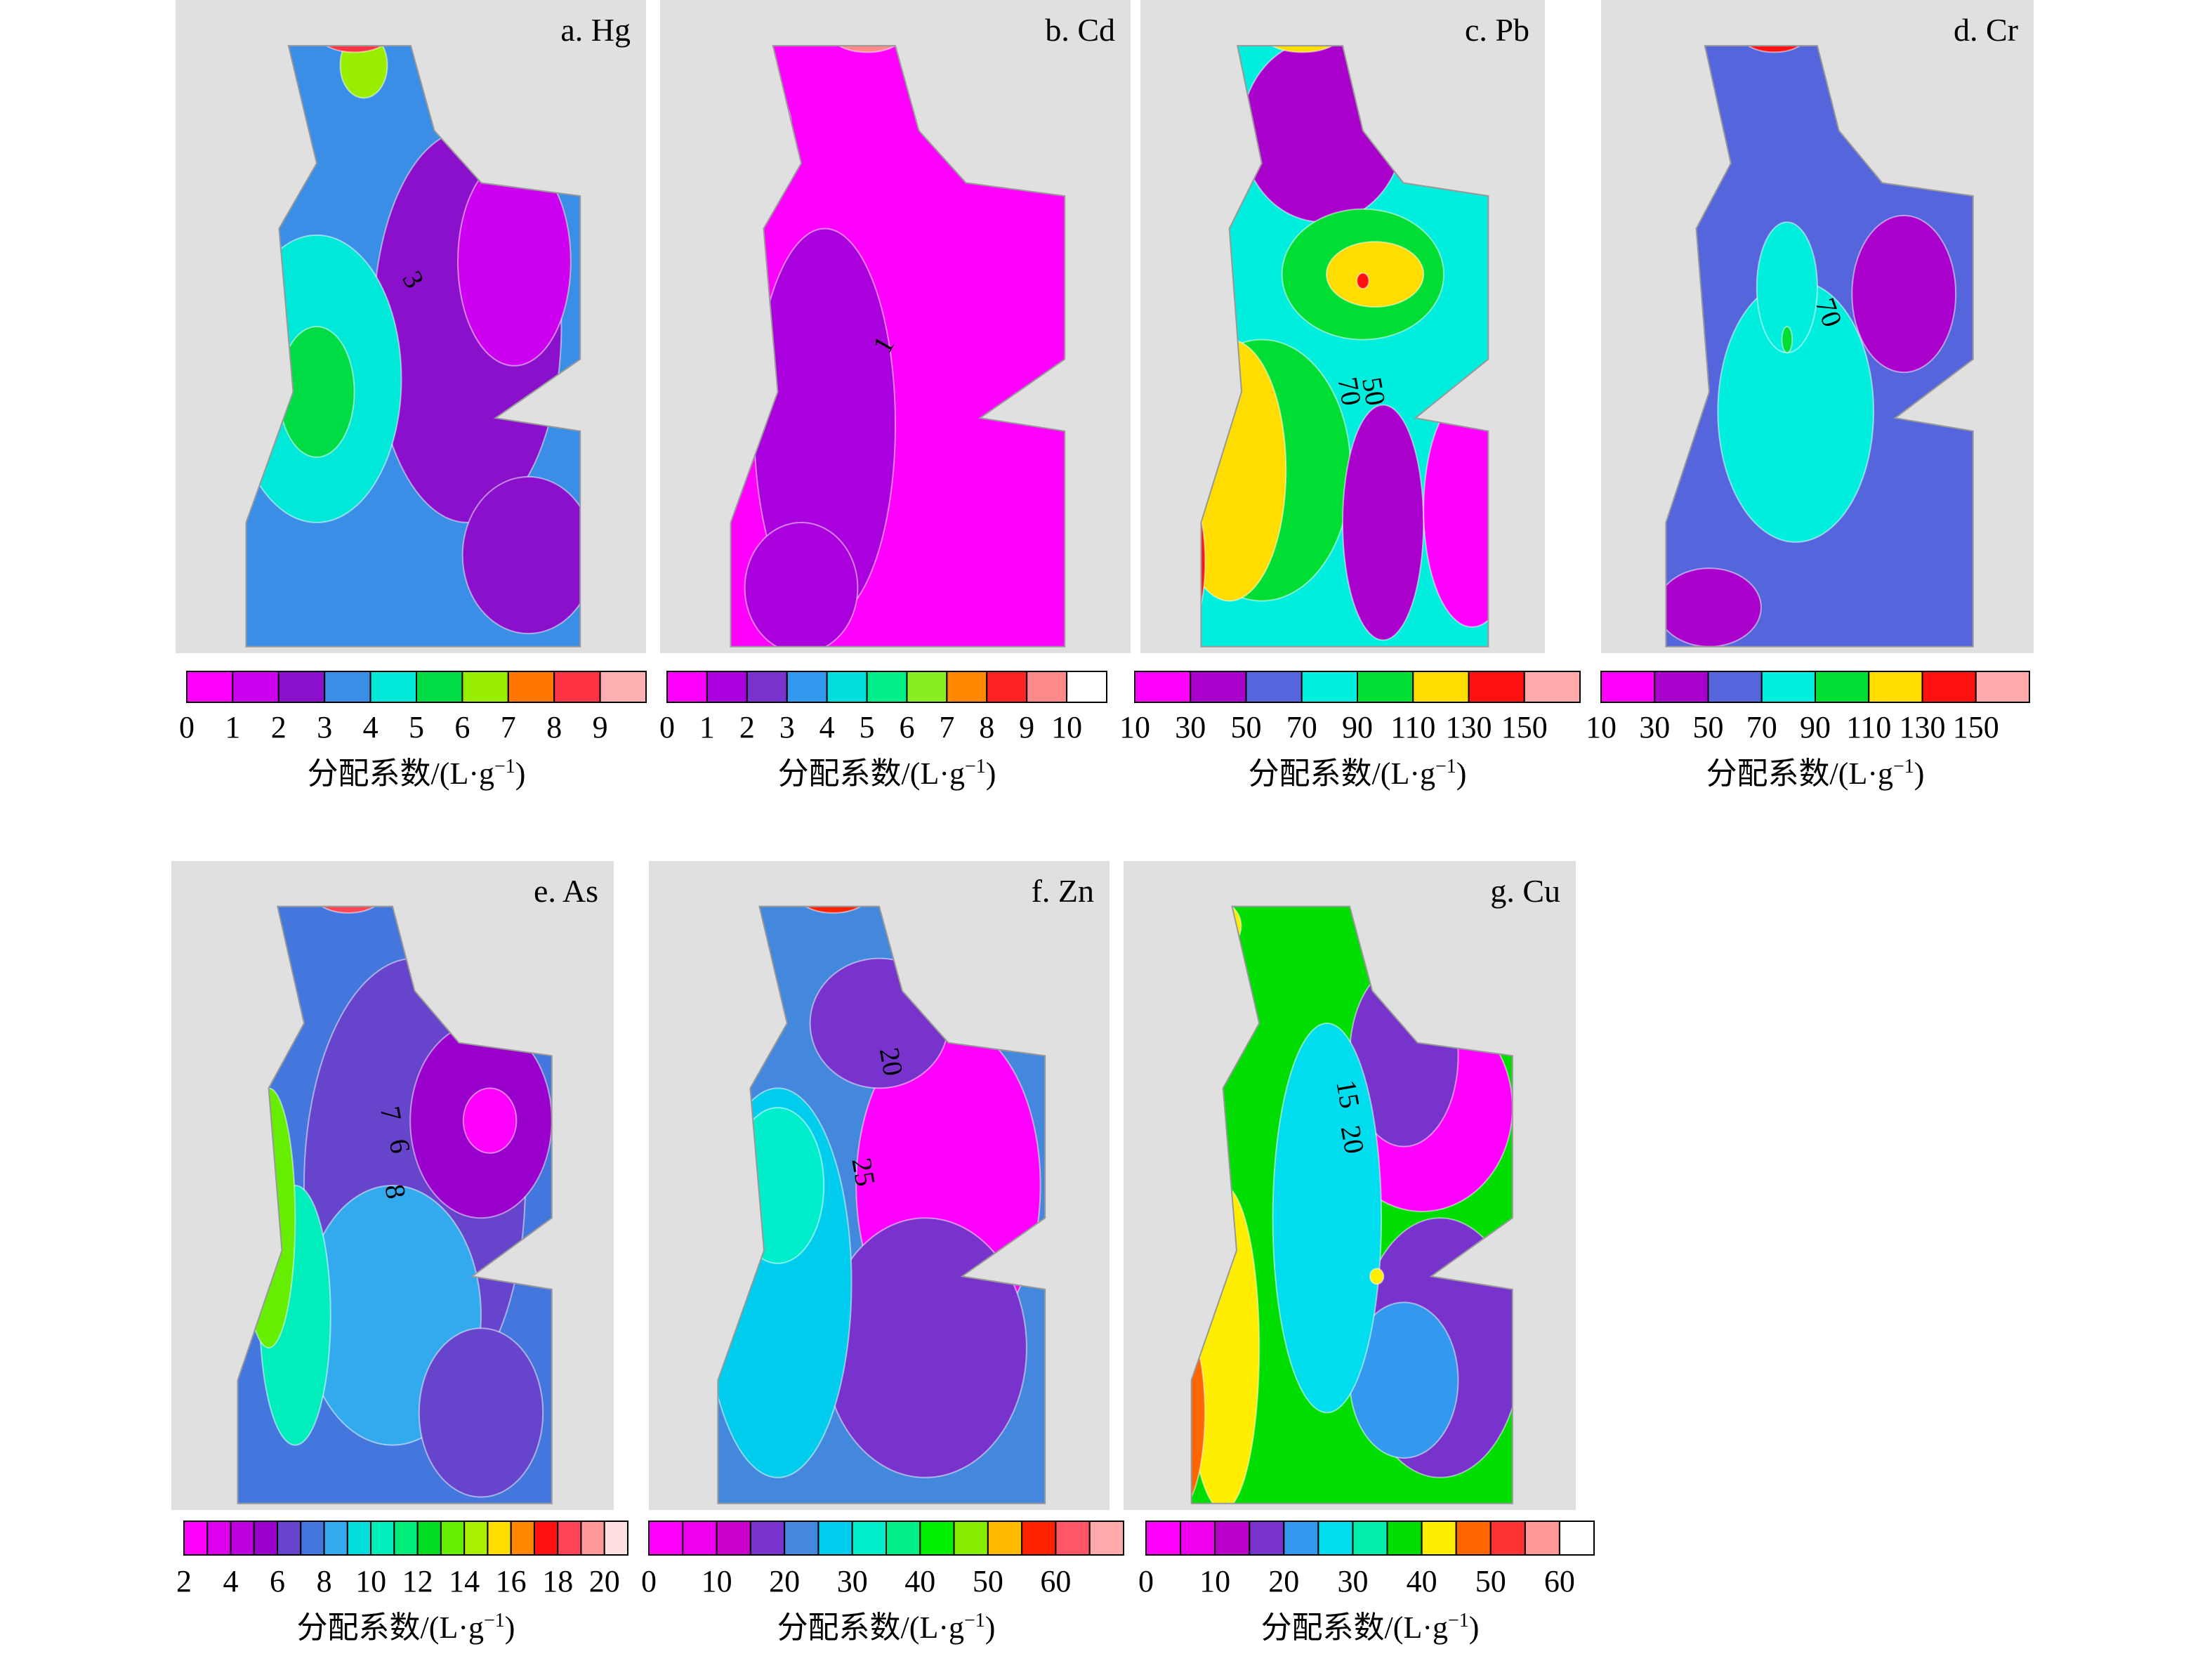 The height and width of the screenshot is (1668, 2212). I want to click on panel-title: f. Zn, so click(1063, 891).